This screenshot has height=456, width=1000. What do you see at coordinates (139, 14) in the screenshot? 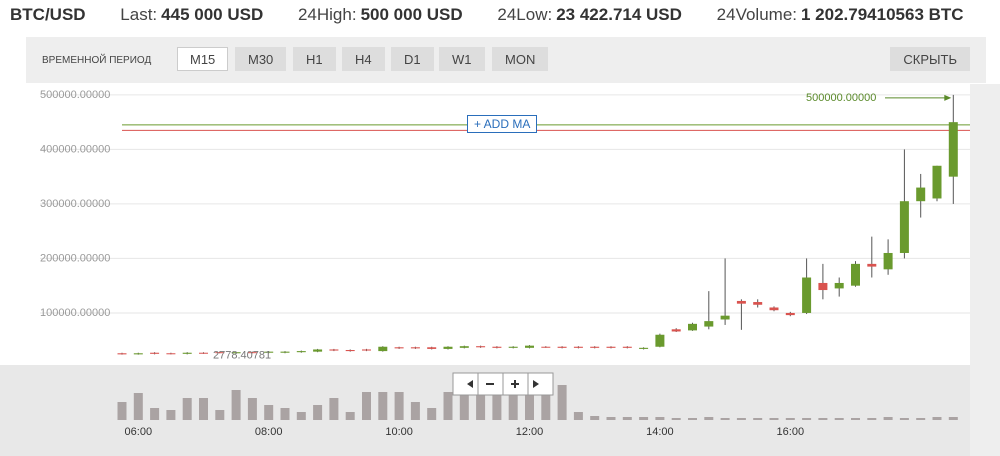
I see `last-label: Last:` at bounding box center [139, 14].